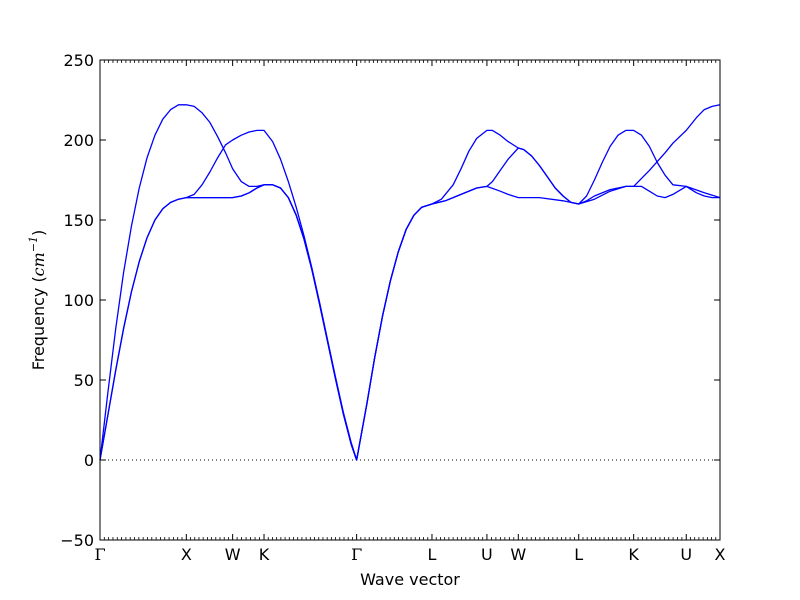 The image size is (800, 600). Describe the element at coordinates (78, 300) in the screenshot. I see `y-tick-label: 100` at that location.